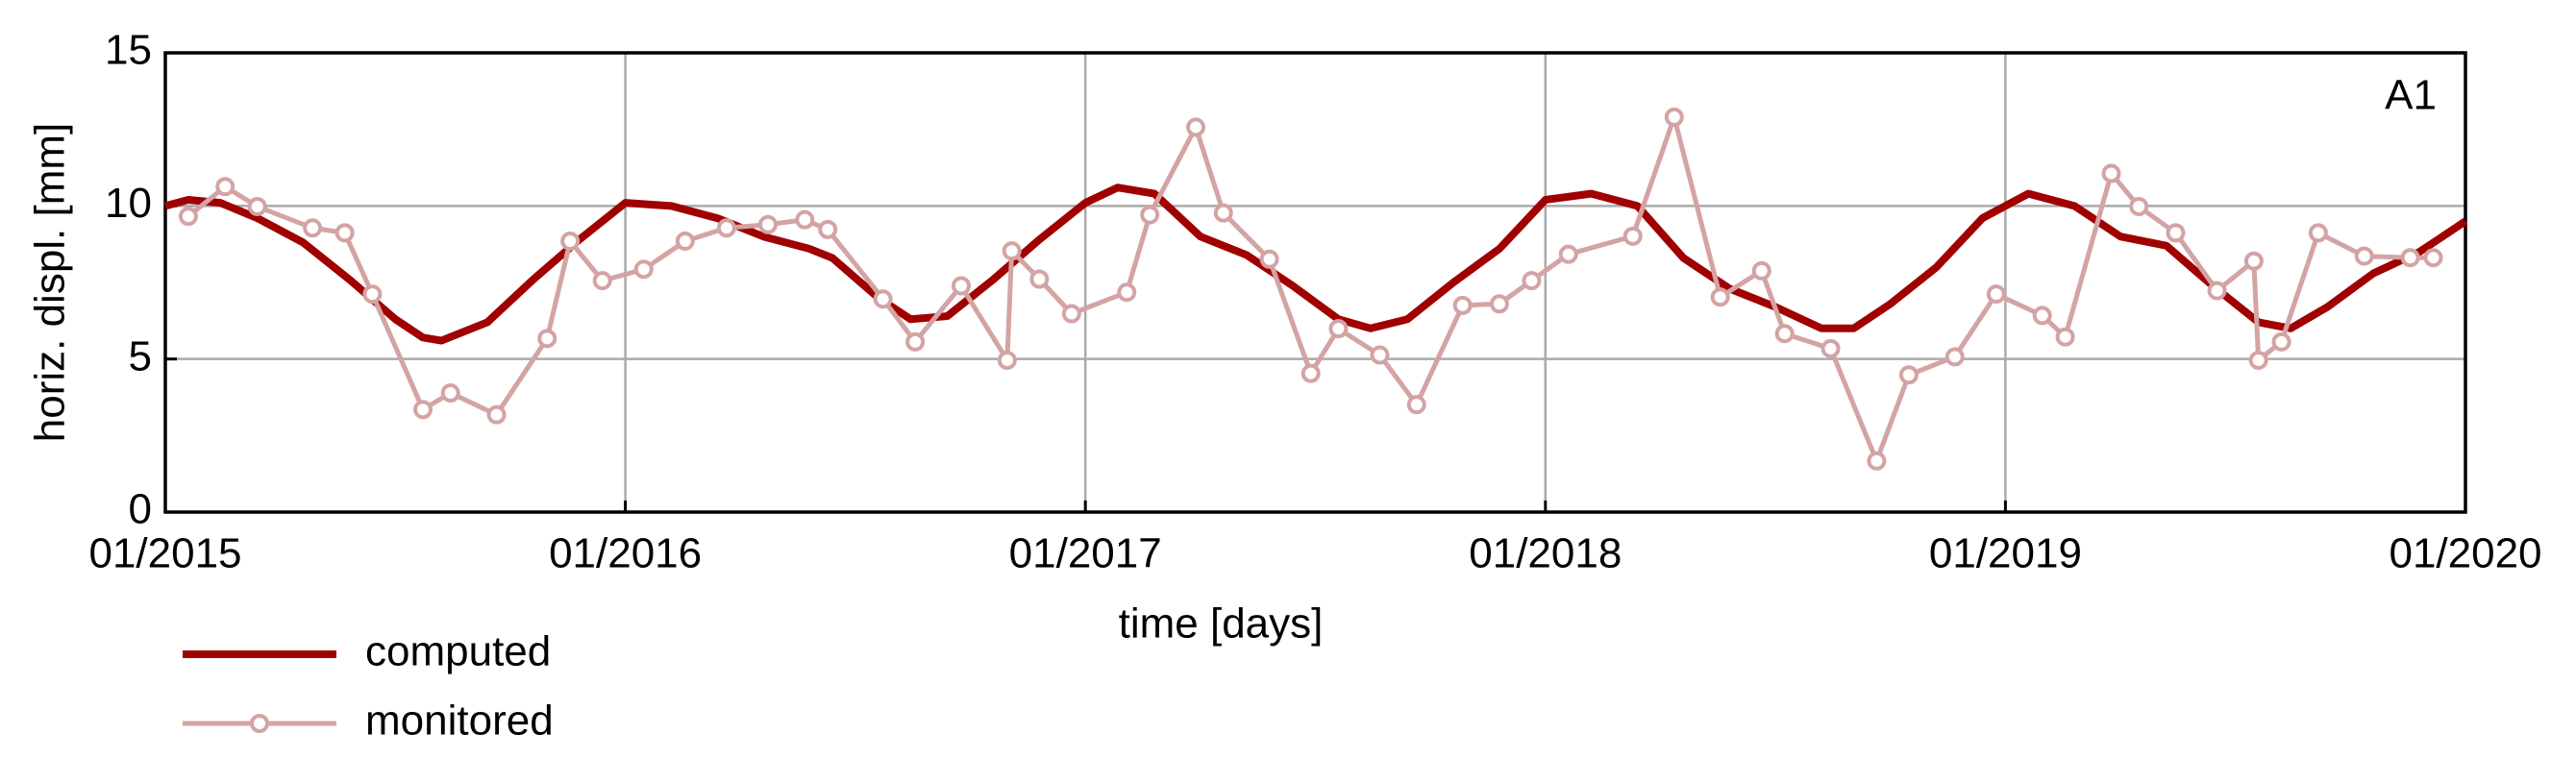 The image size is (2576, 759). Describe the element at coordinates (2465, 554) in the screenshot. I see `x-tick-label: 01/2020` at that location.